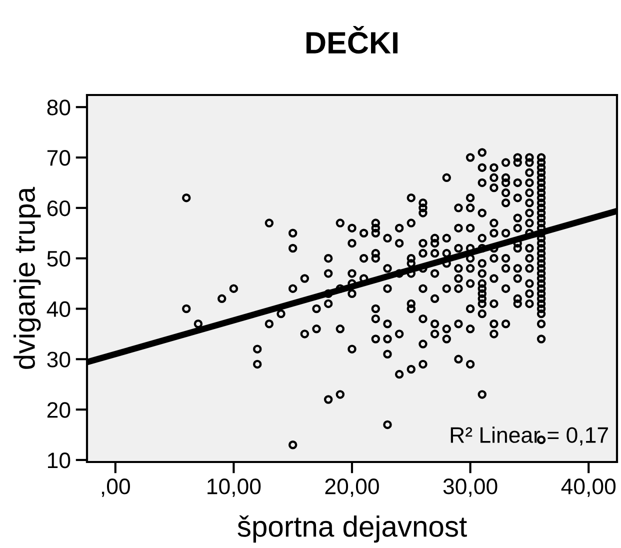  What do you see at coordinates (58, 108) in the screenshot?
I see `y-tick-label: 80` at bounding box center [58, 108].